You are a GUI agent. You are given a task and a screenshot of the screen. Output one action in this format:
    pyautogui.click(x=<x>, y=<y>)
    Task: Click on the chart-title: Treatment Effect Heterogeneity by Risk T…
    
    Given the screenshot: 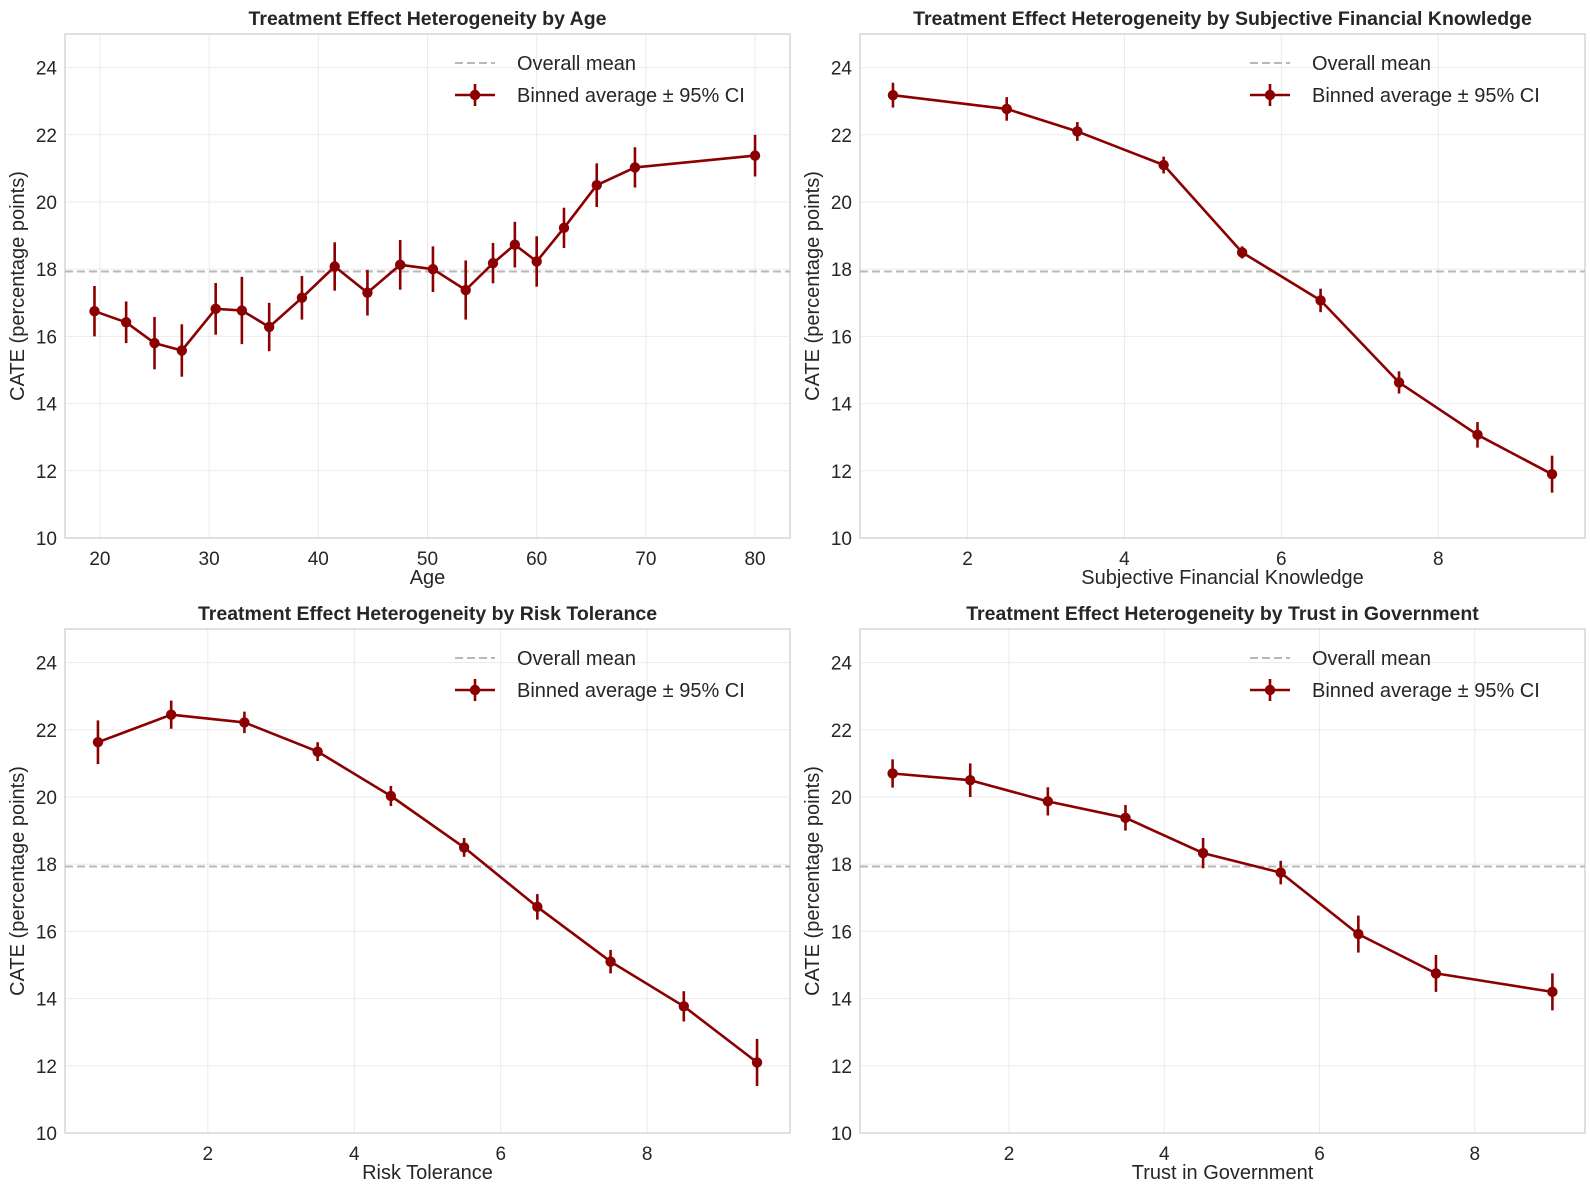 What is the action you would take?
    pyautogui.click(x=427, y=614)
    